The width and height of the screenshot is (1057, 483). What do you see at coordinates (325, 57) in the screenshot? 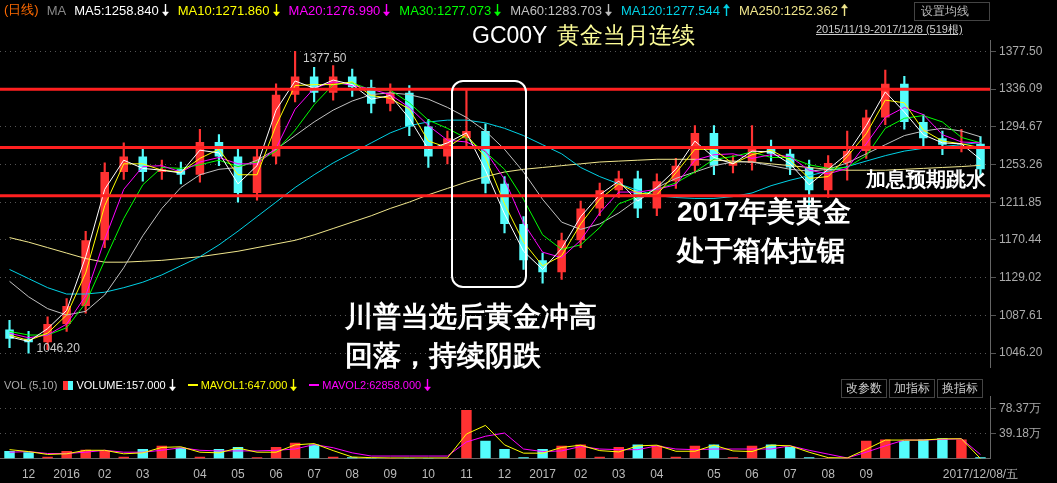
I see `annotation: 1377.50` at bounding box center [325, 57].